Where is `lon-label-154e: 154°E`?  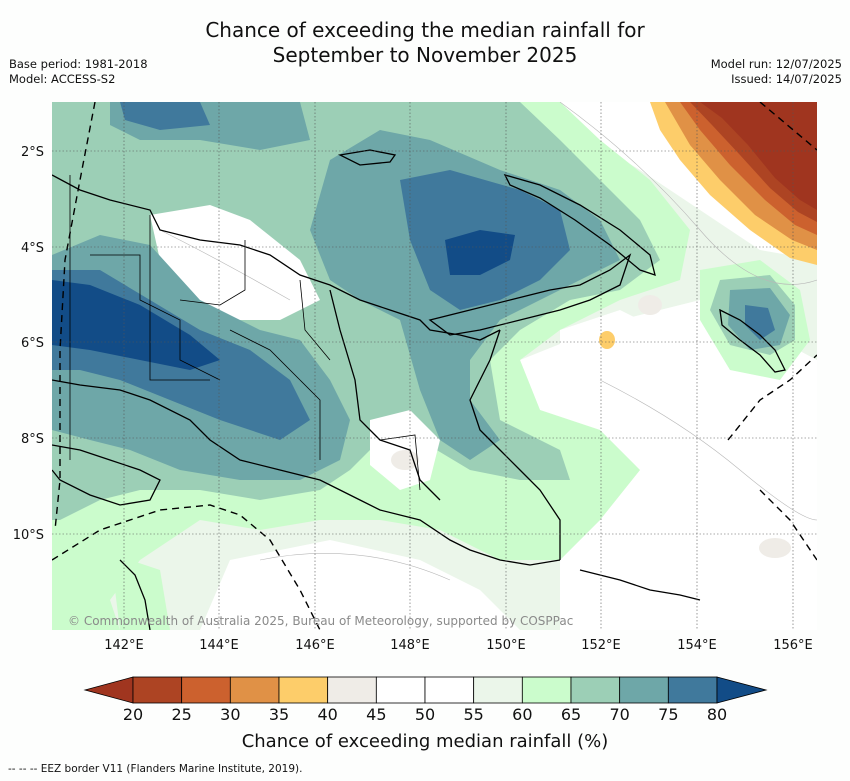
lon-label-154e: 154°E is located at coordinates (697, 645).